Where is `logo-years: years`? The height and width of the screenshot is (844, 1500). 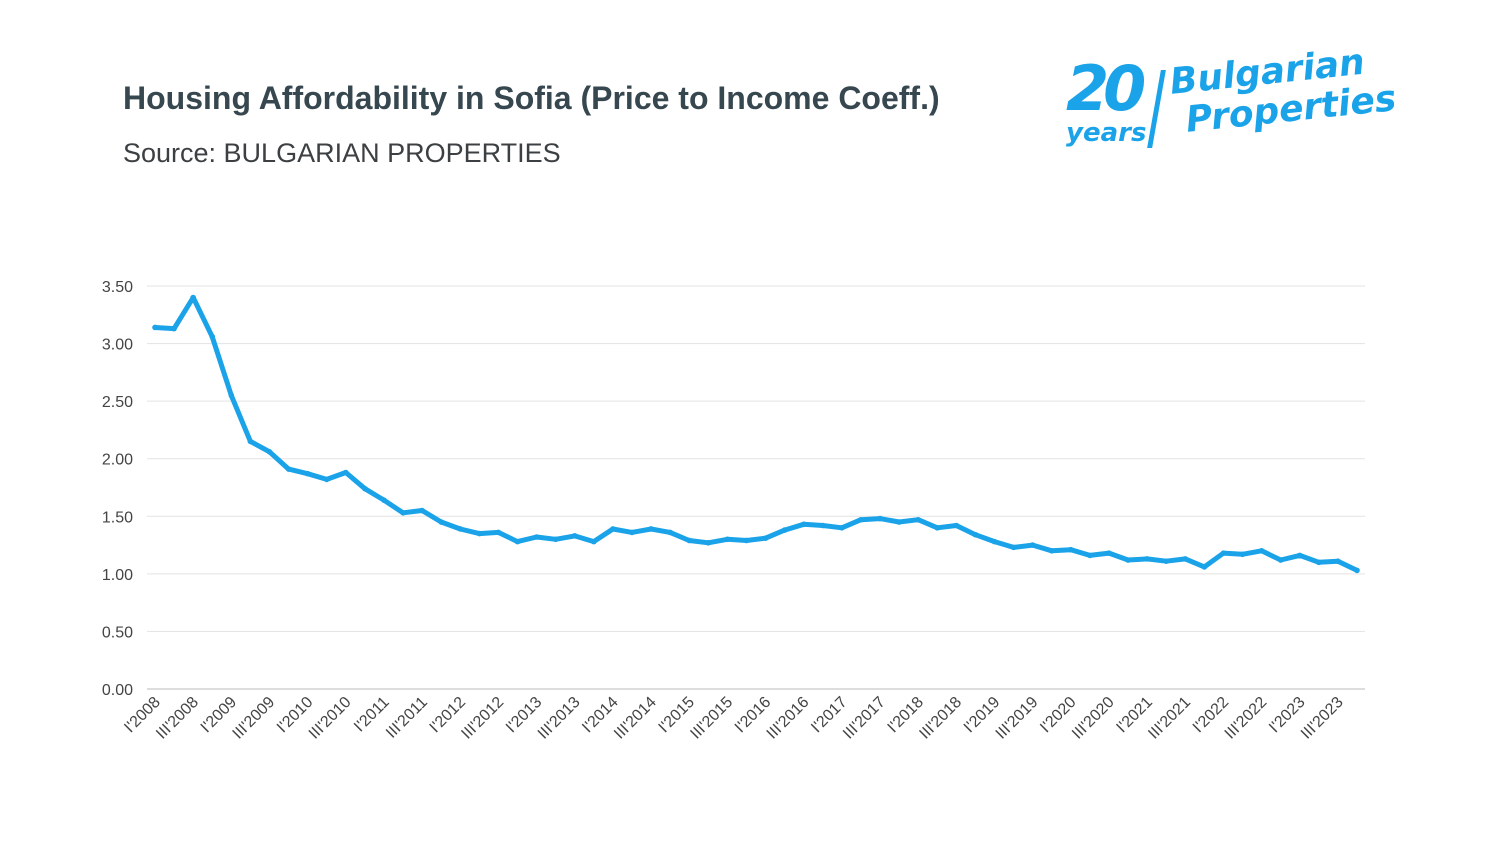 logo-years: years is located at coordinates (1106, 133).